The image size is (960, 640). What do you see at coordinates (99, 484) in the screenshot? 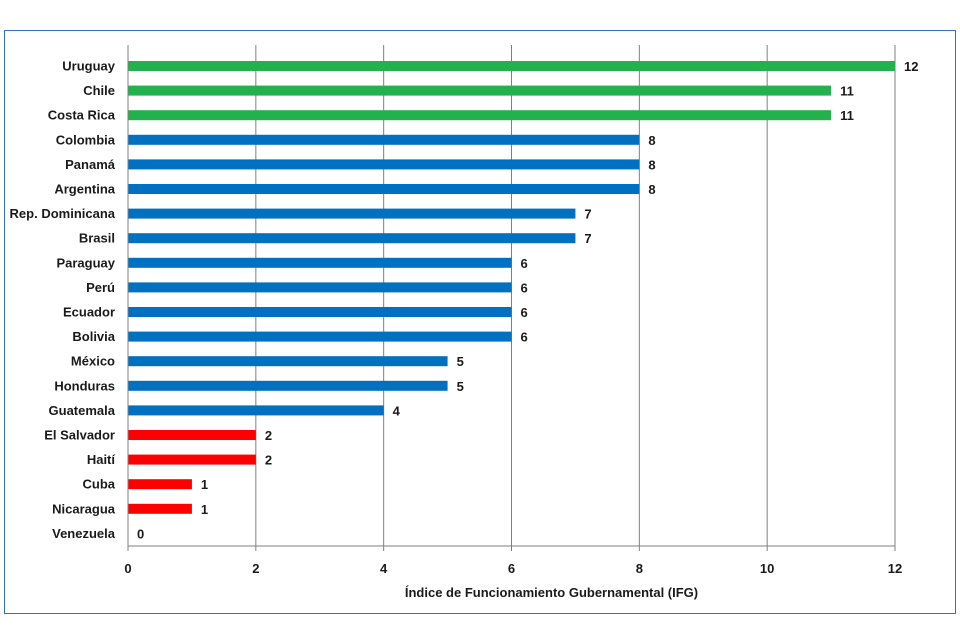
I see `category-label: Cuba` at bounding box center [99, 484].